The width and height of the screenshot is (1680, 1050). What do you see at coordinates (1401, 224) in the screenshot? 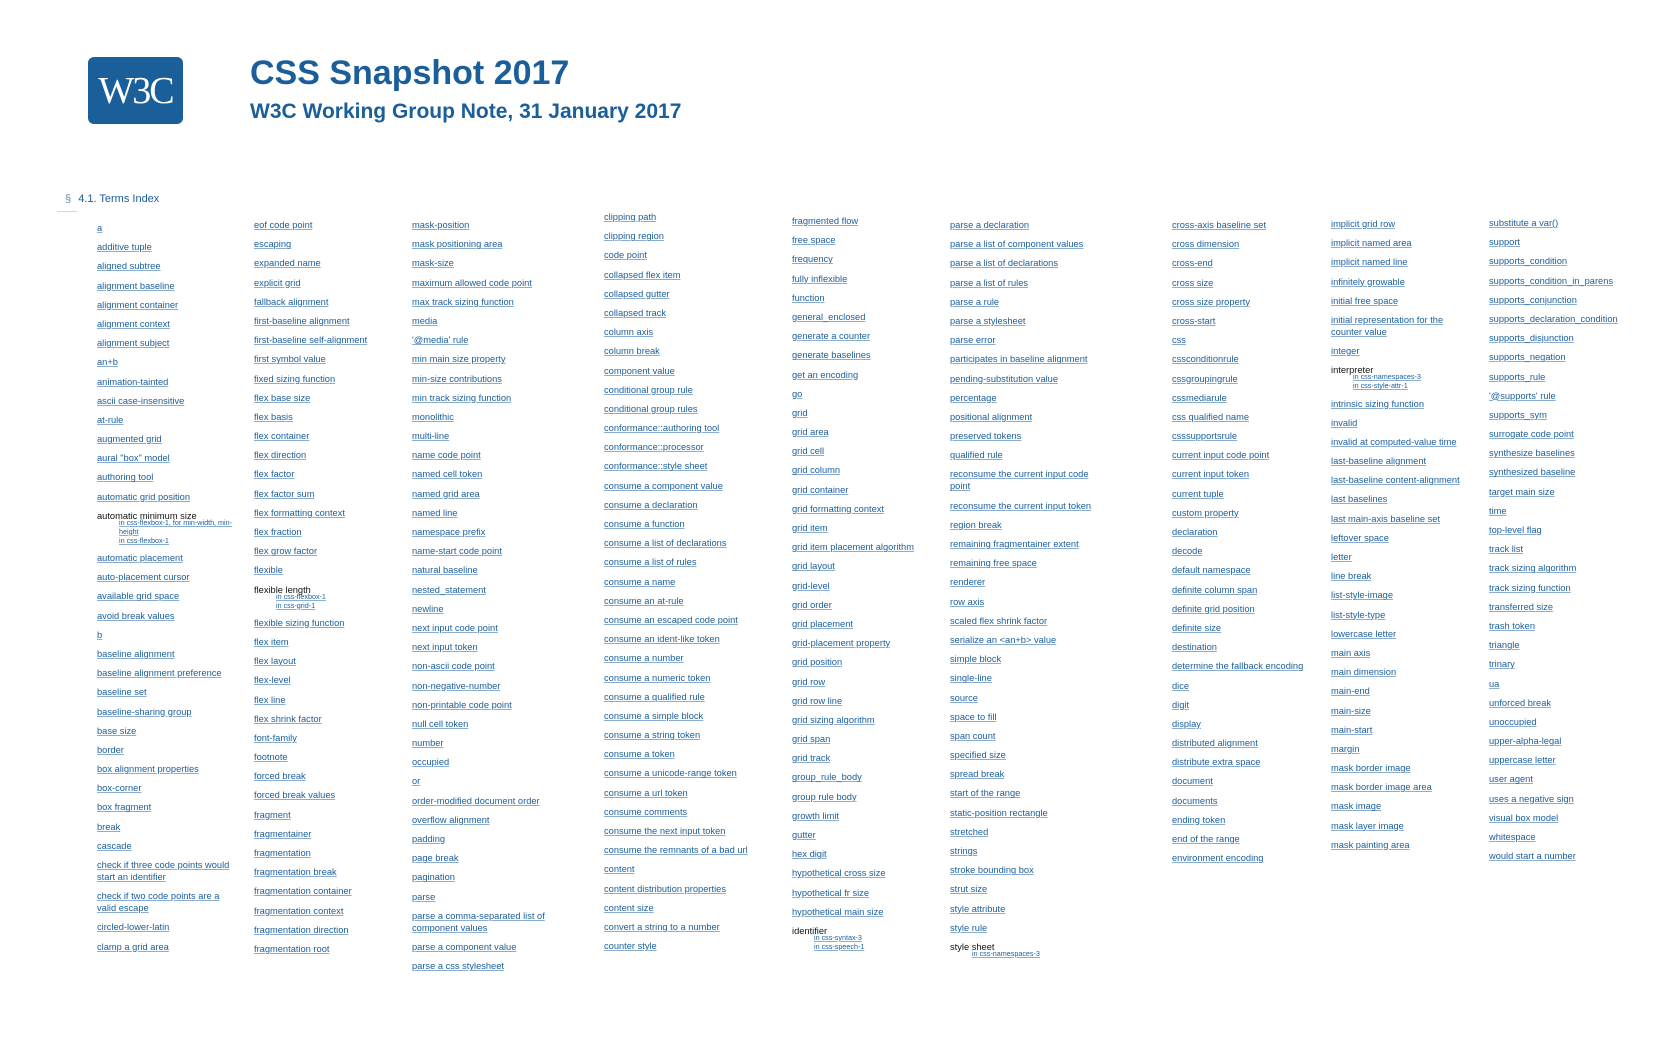
I see `term-item: implicit grid row` at bounding box center [1401, 224].